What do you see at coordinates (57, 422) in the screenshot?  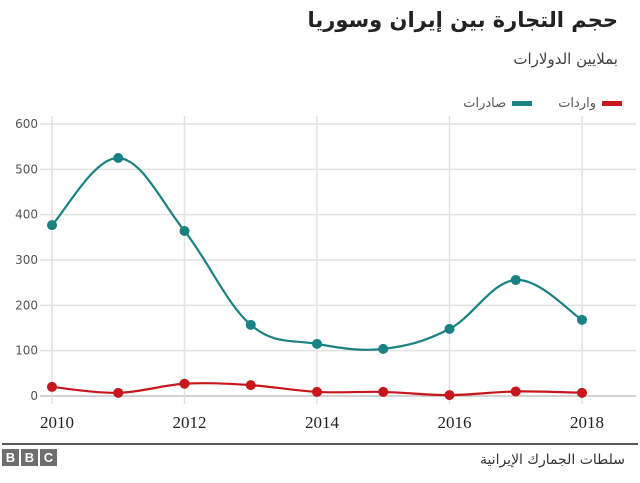 I see `x-tick-label: 2010` at bounding box center [57, 422].